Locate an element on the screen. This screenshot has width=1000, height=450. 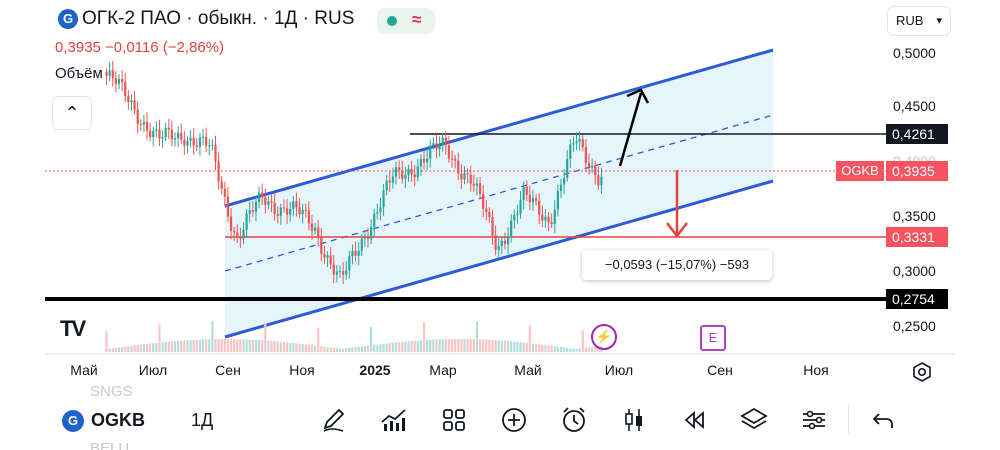
ghost-symbol: SNGS is located at coordinates (111, 391).